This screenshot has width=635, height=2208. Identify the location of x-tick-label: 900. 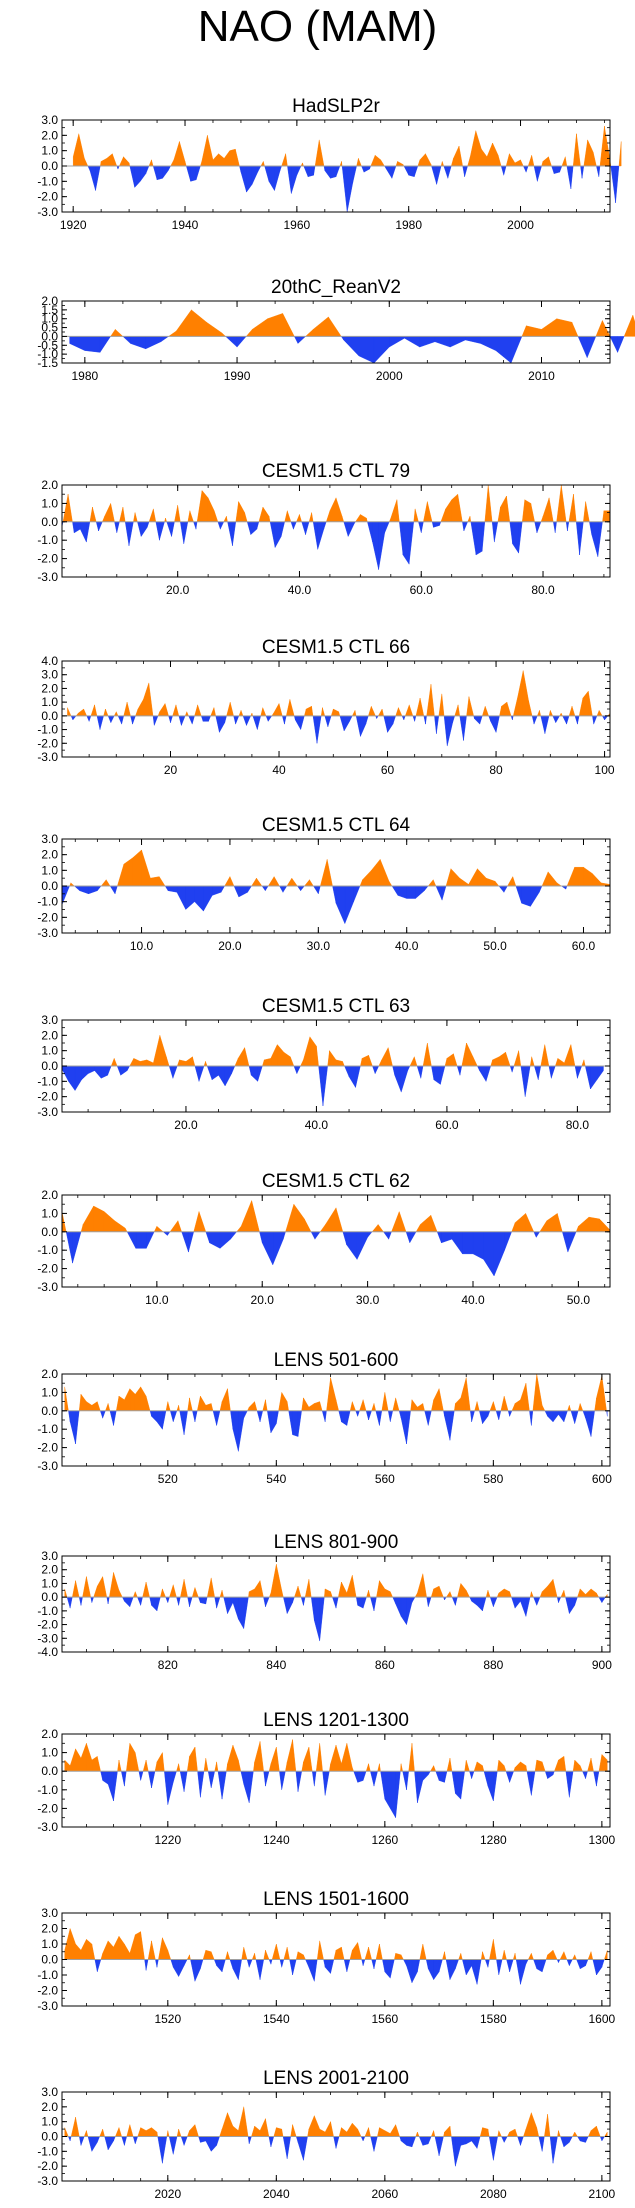
(602, 1665).